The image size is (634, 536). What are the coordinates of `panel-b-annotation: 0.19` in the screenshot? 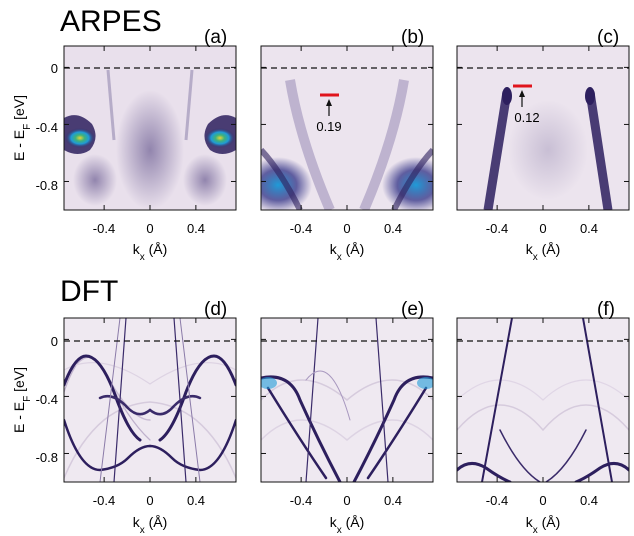 It's located at (328, 126).